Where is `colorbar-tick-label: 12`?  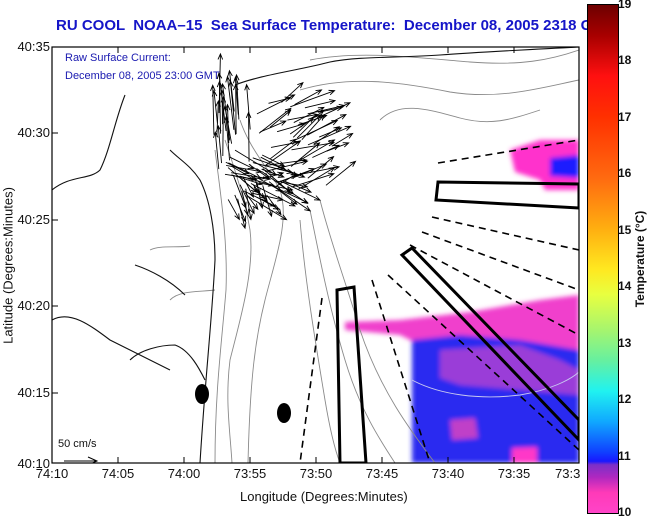 colorbar-tick-label: 12 is located at coordinates (625, 399).